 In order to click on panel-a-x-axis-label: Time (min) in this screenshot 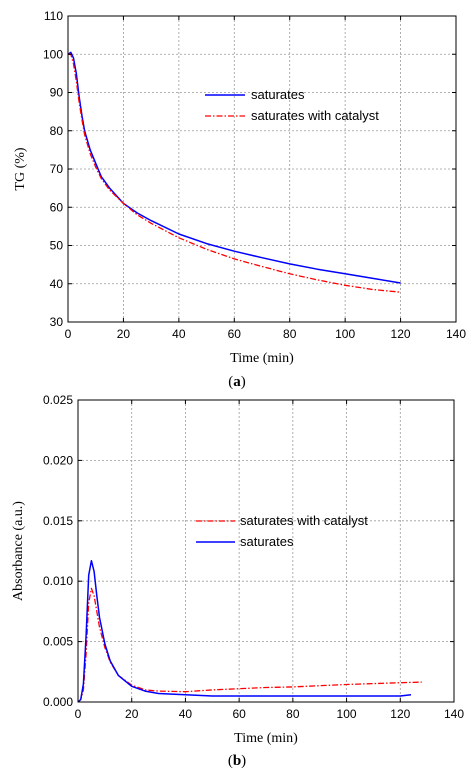, I will do `click(262, 358)`.